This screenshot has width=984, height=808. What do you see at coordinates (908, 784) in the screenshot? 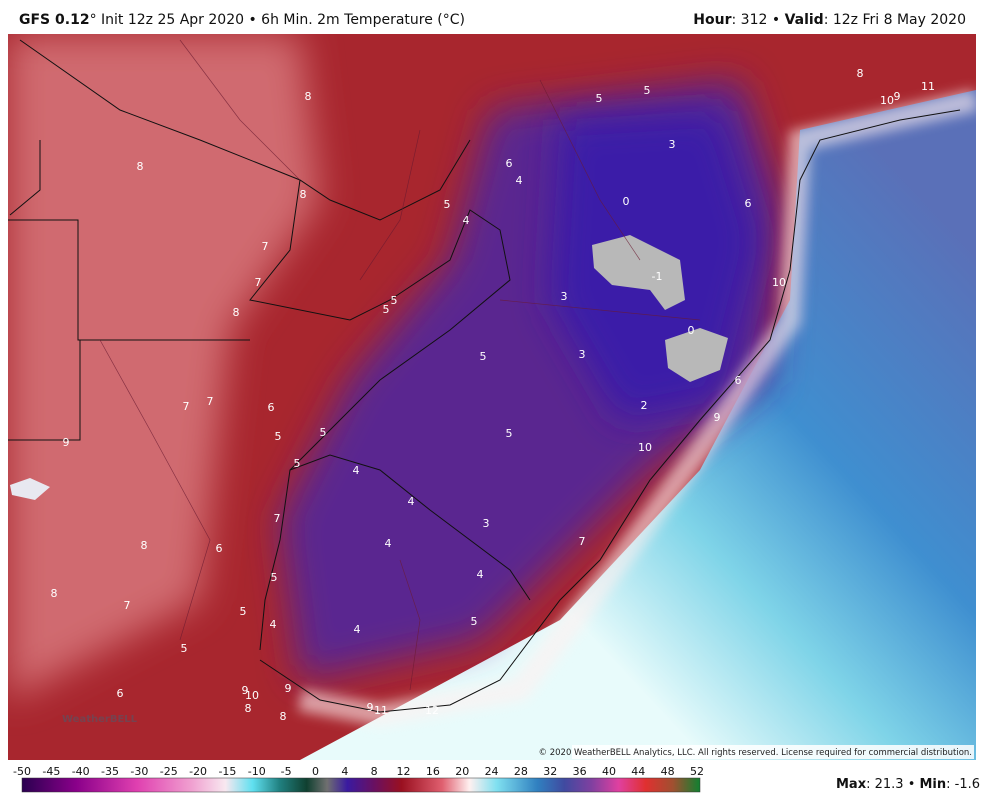
I see `stats: Max: 21.3 • Min: -1.6` at bounding box center [908, 784].